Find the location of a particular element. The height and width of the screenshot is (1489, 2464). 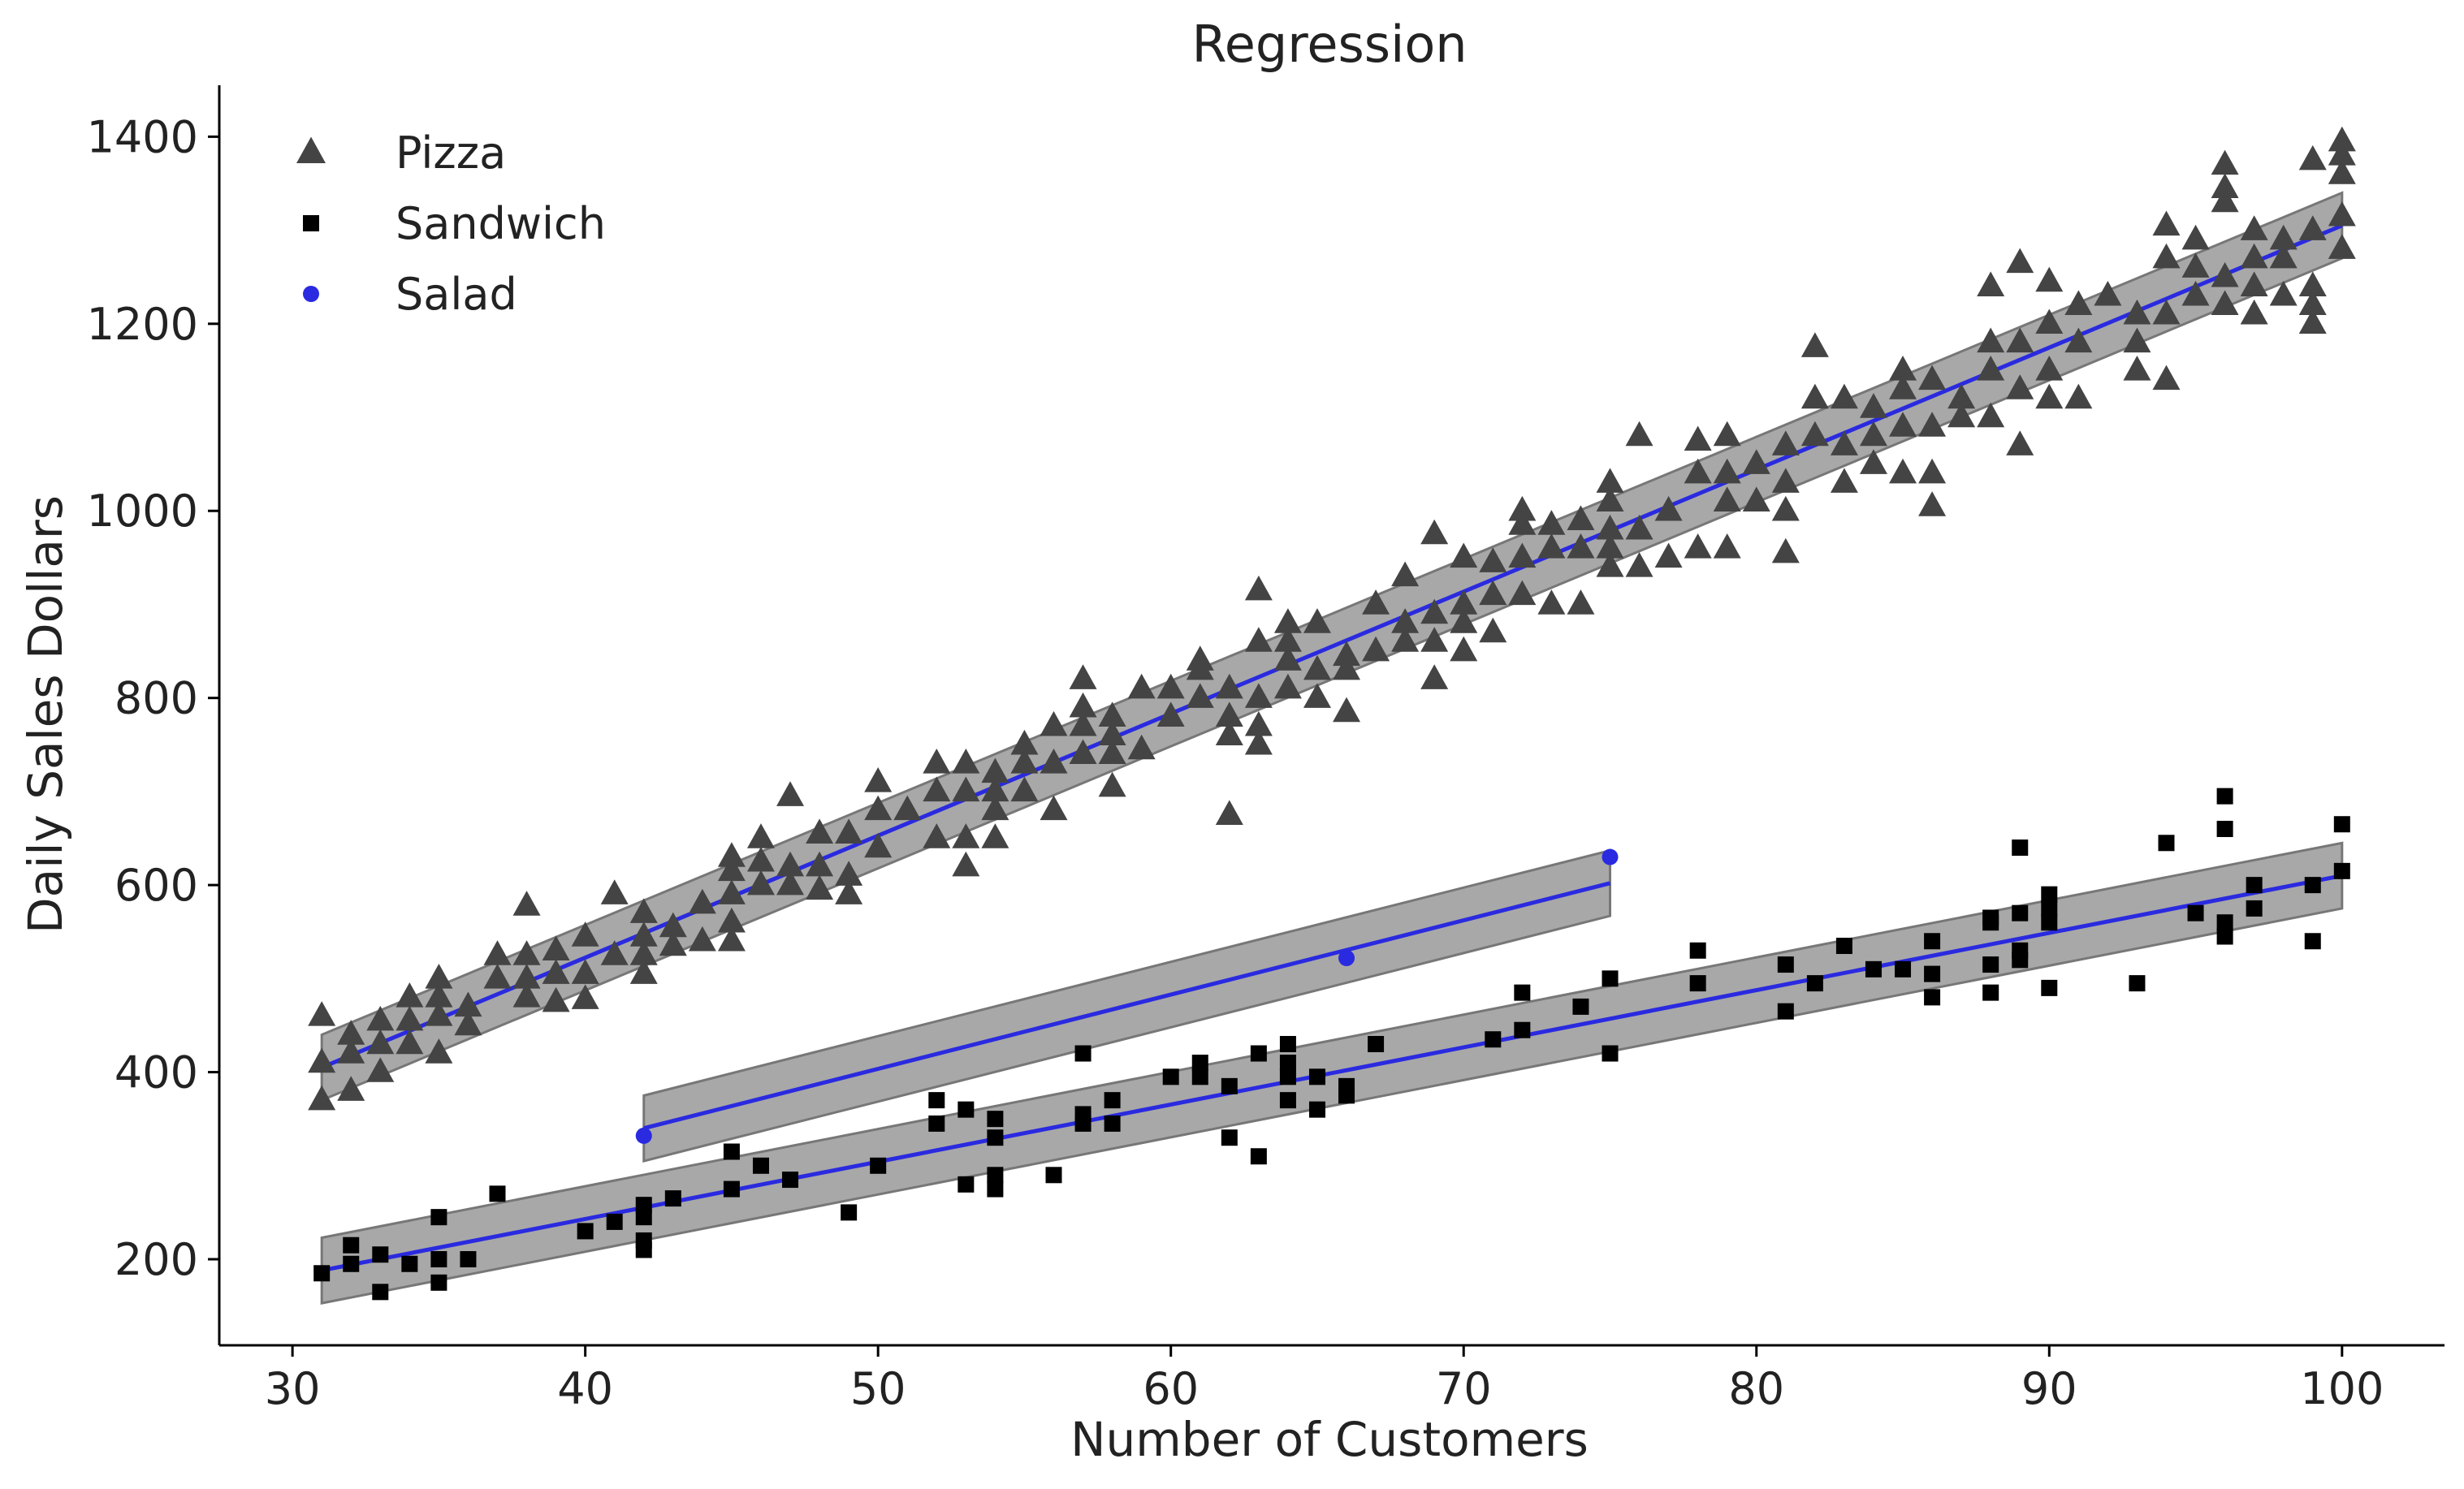

x-tick-label: 30 is located at coordinates (293, 1388).